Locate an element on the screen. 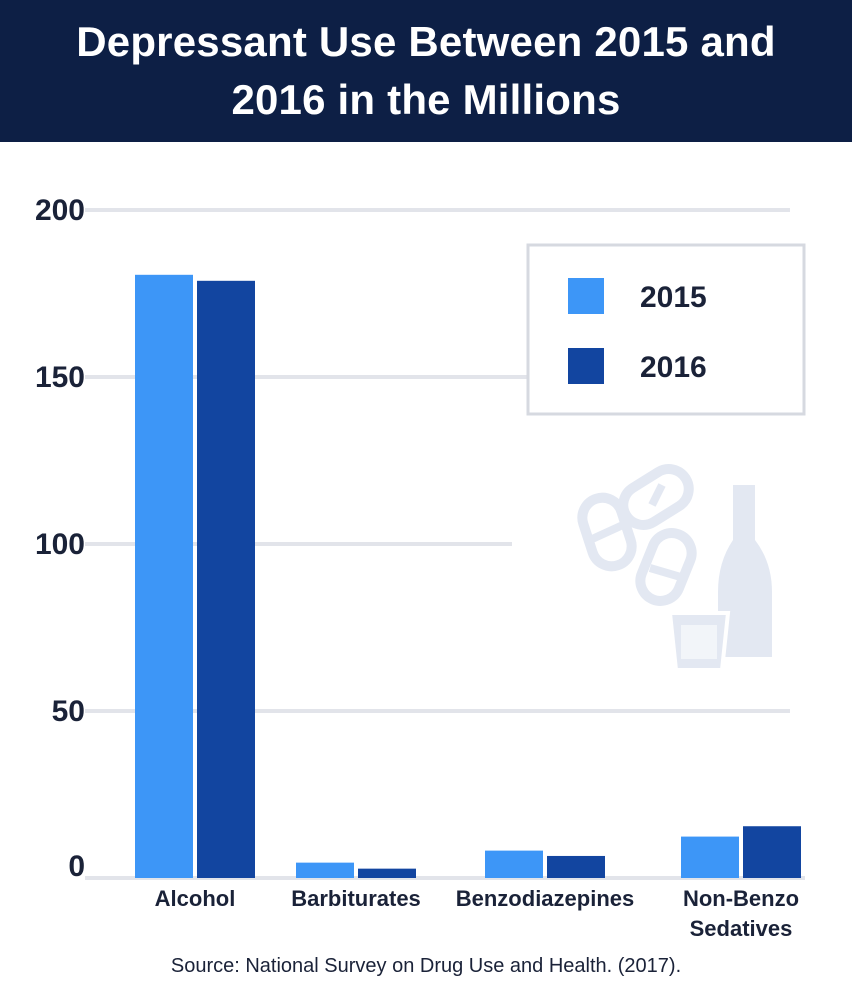  legend: 2015 2016 is located at coordinates (666, 329).